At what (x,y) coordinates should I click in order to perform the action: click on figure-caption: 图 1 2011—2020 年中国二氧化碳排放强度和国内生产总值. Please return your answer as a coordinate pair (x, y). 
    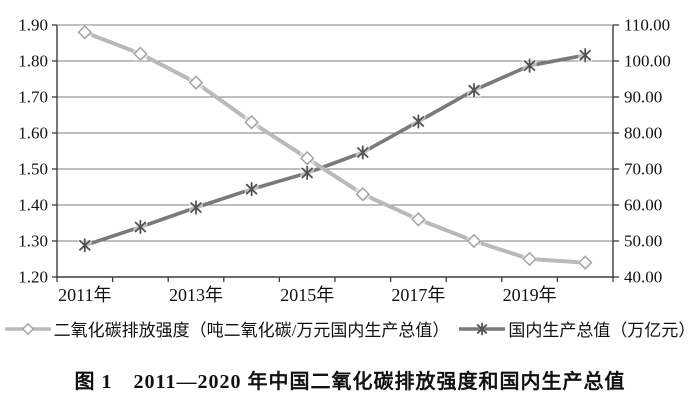
    Looking at the image, I should click on (350, 382).